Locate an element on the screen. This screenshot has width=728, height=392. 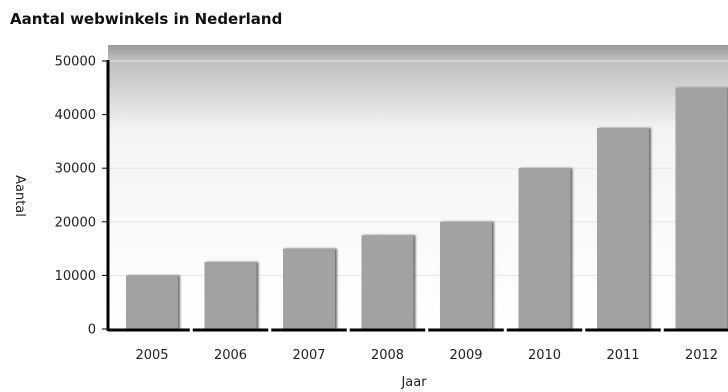
y-tick-label: 50000 is located at coordinates (75, 62).